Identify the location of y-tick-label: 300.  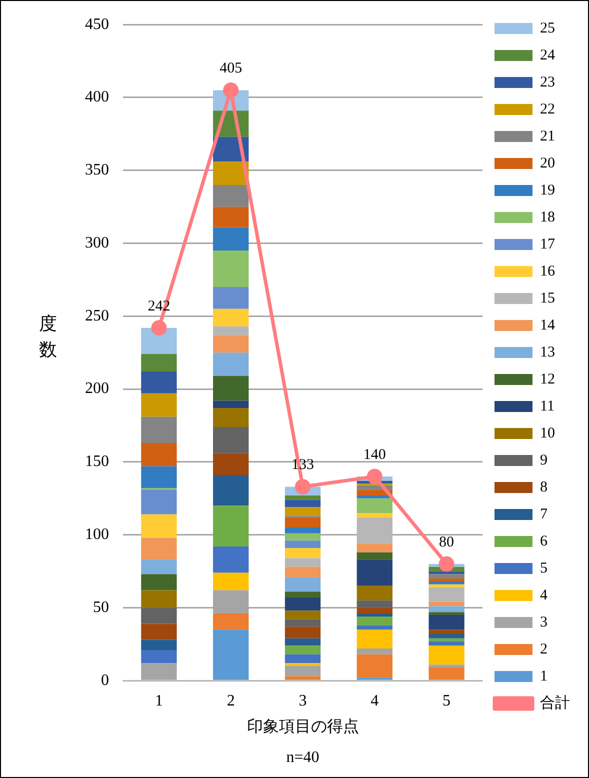
(97, 243).